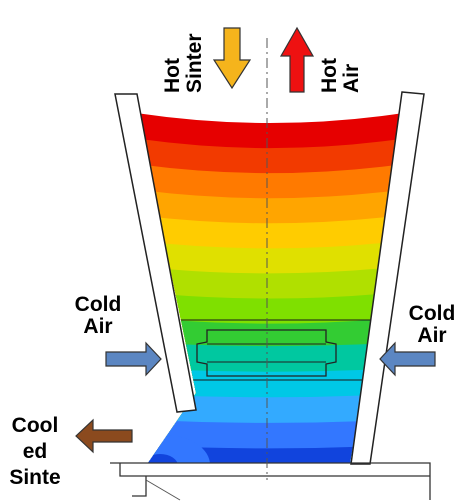 The image size is (461, 501). What do you see at coordinates (351, 78) in the screenshot?
I see `hot-air-label-line-2: Air` at bounding box center [351, 78].